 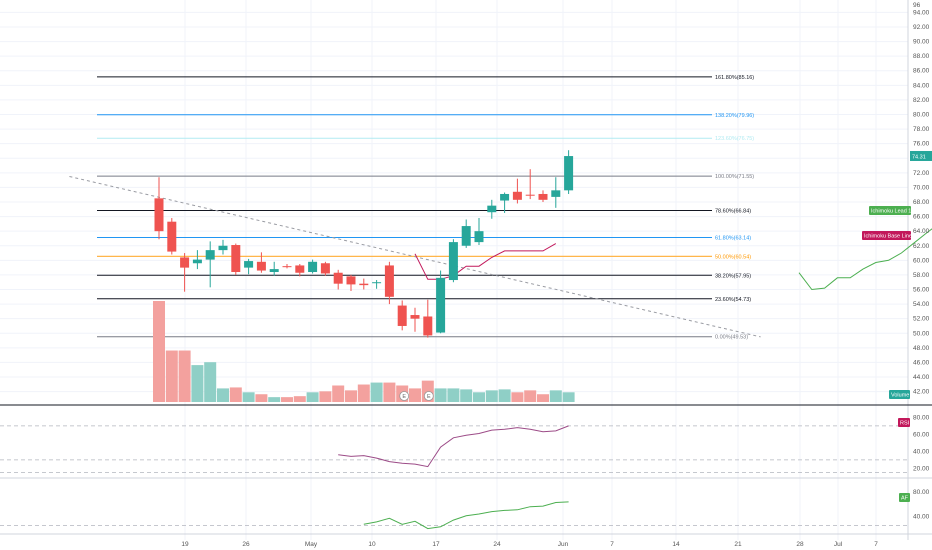 I want to click on price-tick-label: 80.00, so click(x=921, y=114).